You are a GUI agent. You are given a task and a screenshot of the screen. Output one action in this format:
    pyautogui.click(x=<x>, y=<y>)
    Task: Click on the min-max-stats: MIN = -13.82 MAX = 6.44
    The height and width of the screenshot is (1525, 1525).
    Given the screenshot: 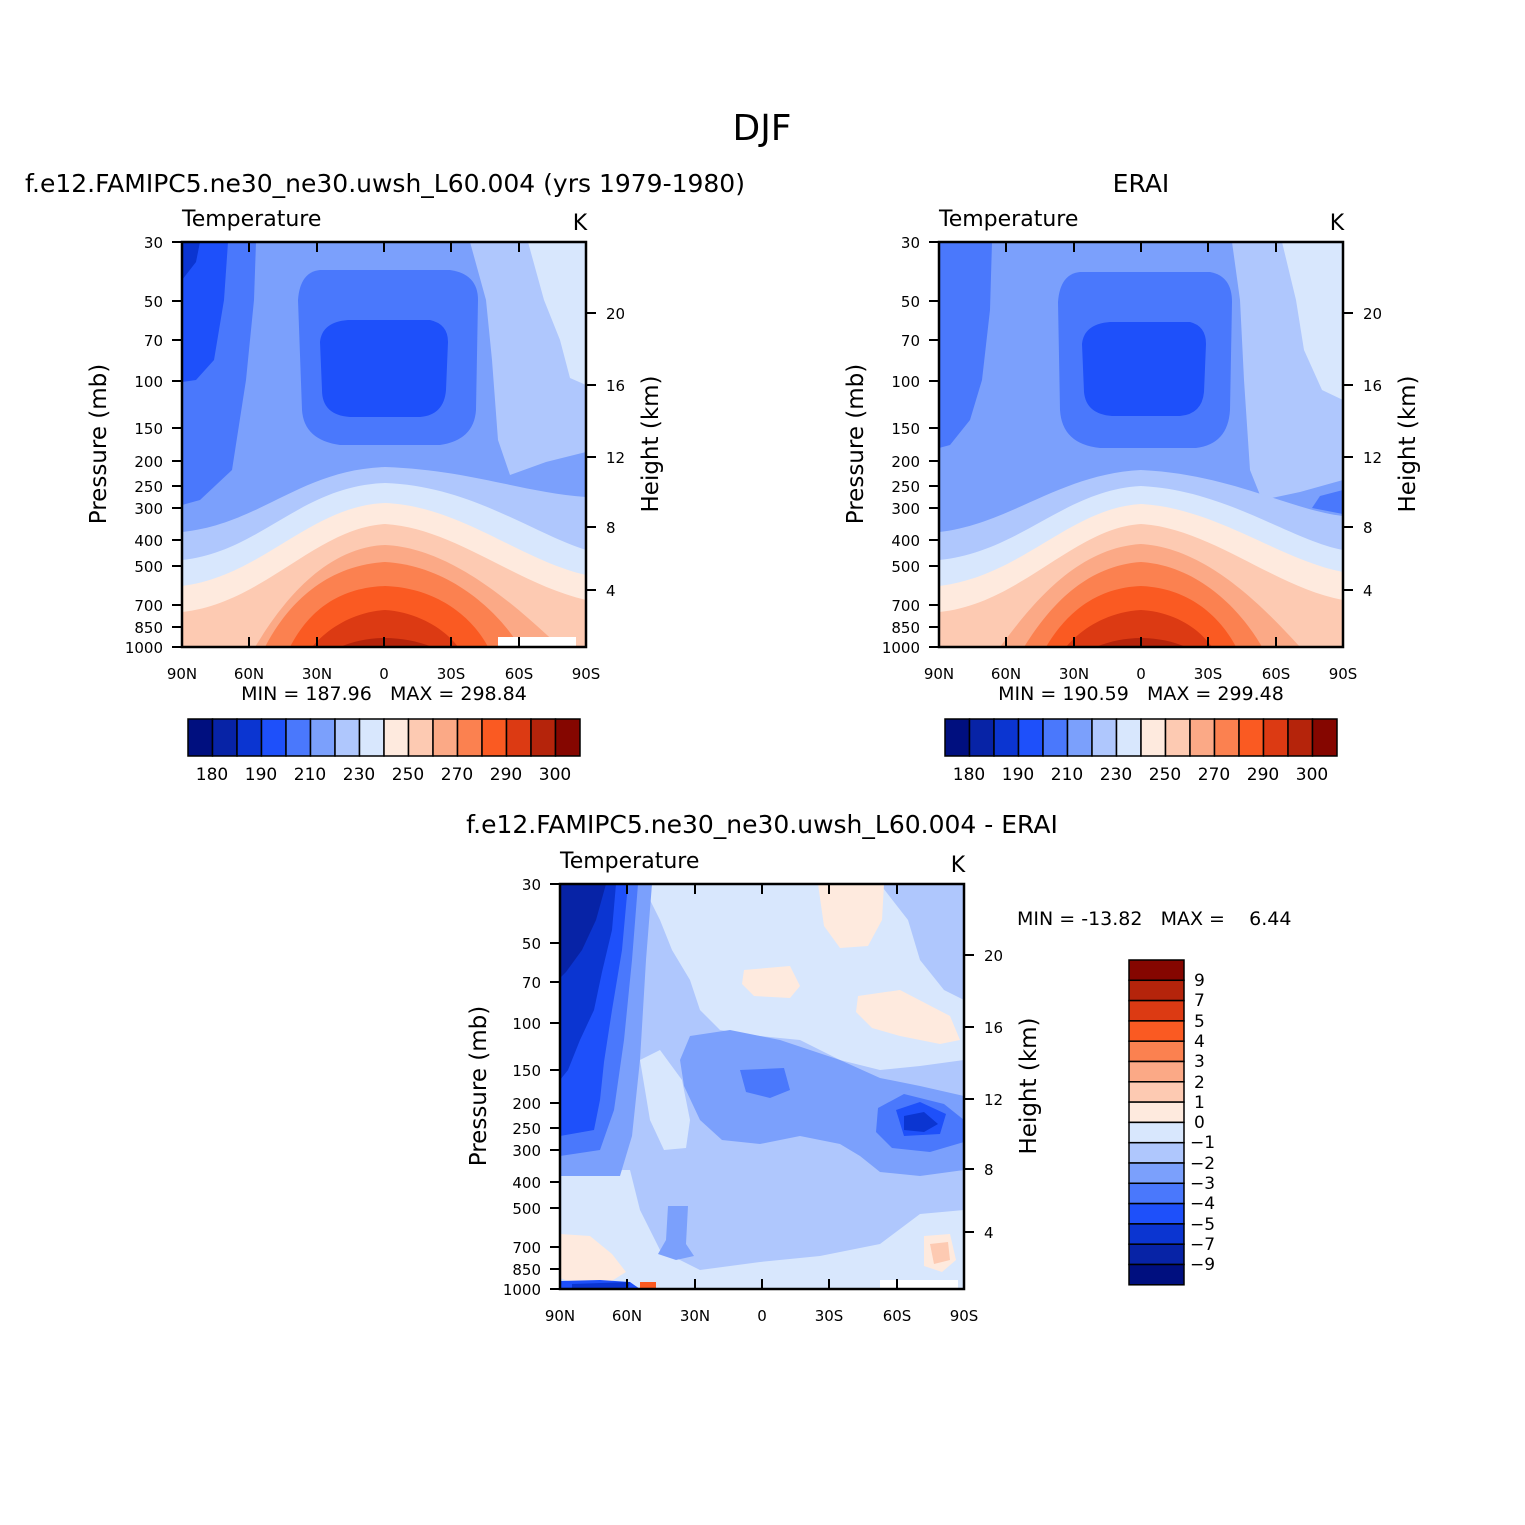 What is the action you would take?
    pyautogui.click(x=1154, y=919)
    